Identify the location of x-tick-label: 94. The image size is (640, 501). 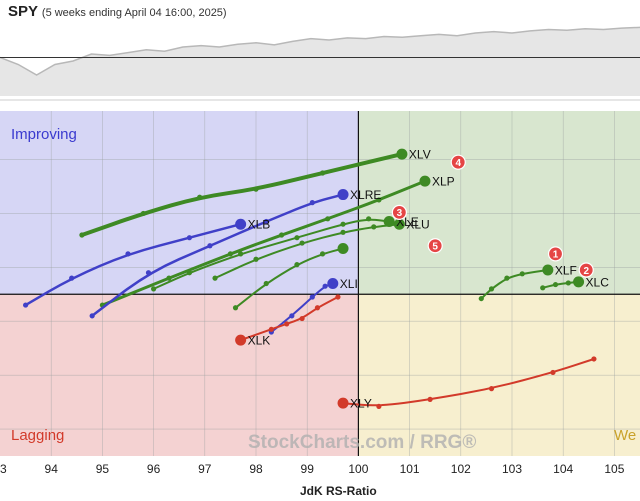
(52, 469).